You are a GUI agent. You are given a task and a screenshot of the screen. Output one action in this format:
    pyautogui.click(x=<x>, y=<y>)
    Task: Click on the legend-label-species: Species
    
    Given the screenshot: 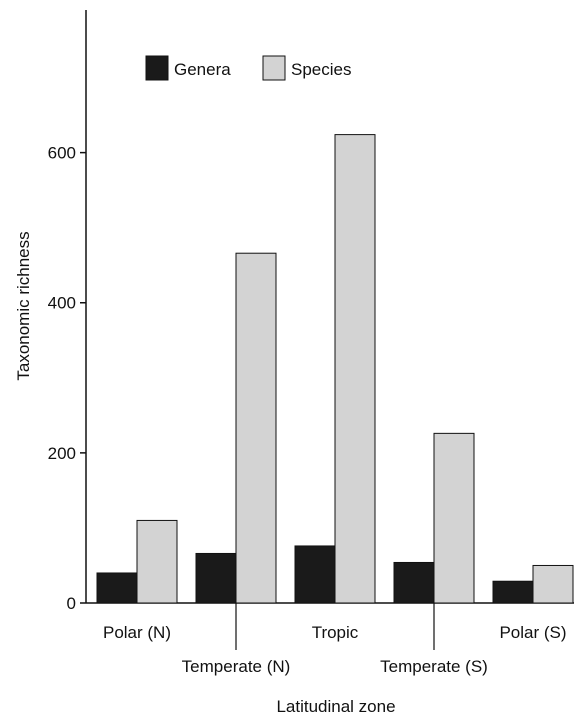 What is the action you would take?
    pyautogui.click(x=321, y=69)
    